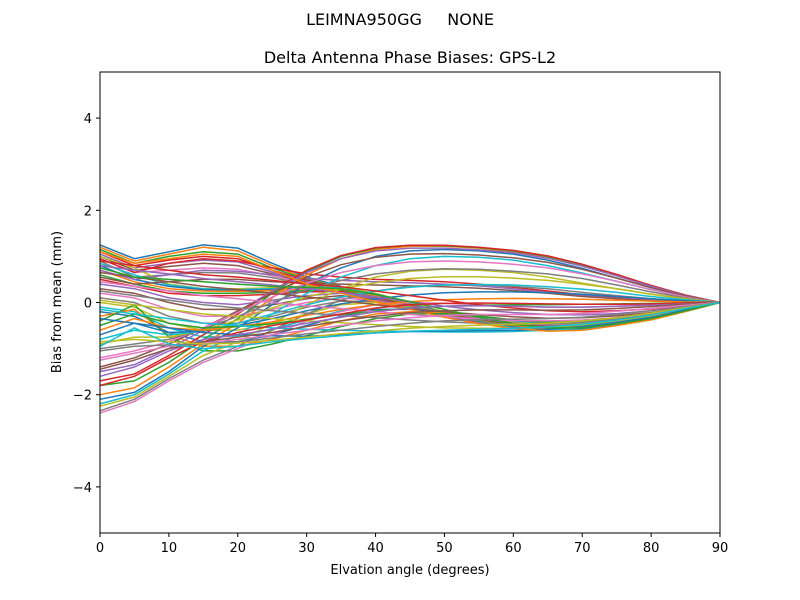 Image resolution: width=800 pixels, height=600 pixels. Describe the element at coordinates (513, 548) in the screenshot. I see `x-tick-label: 60` at that location.